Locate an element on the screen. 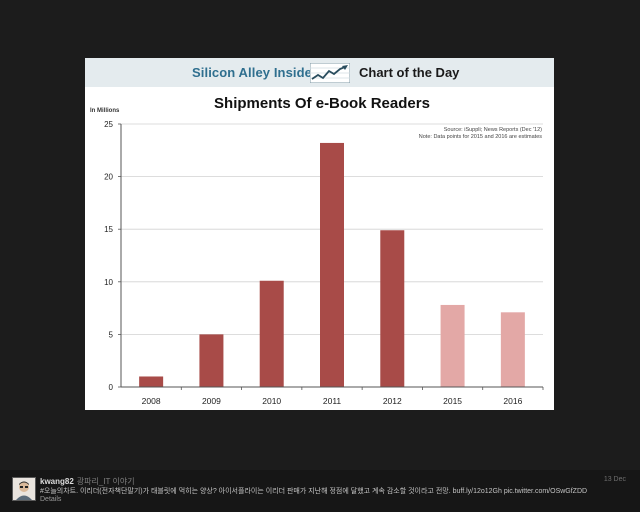 This screenshot has height=512, width=640. y-tick-label: 5 is located at coordinates (111, 334).